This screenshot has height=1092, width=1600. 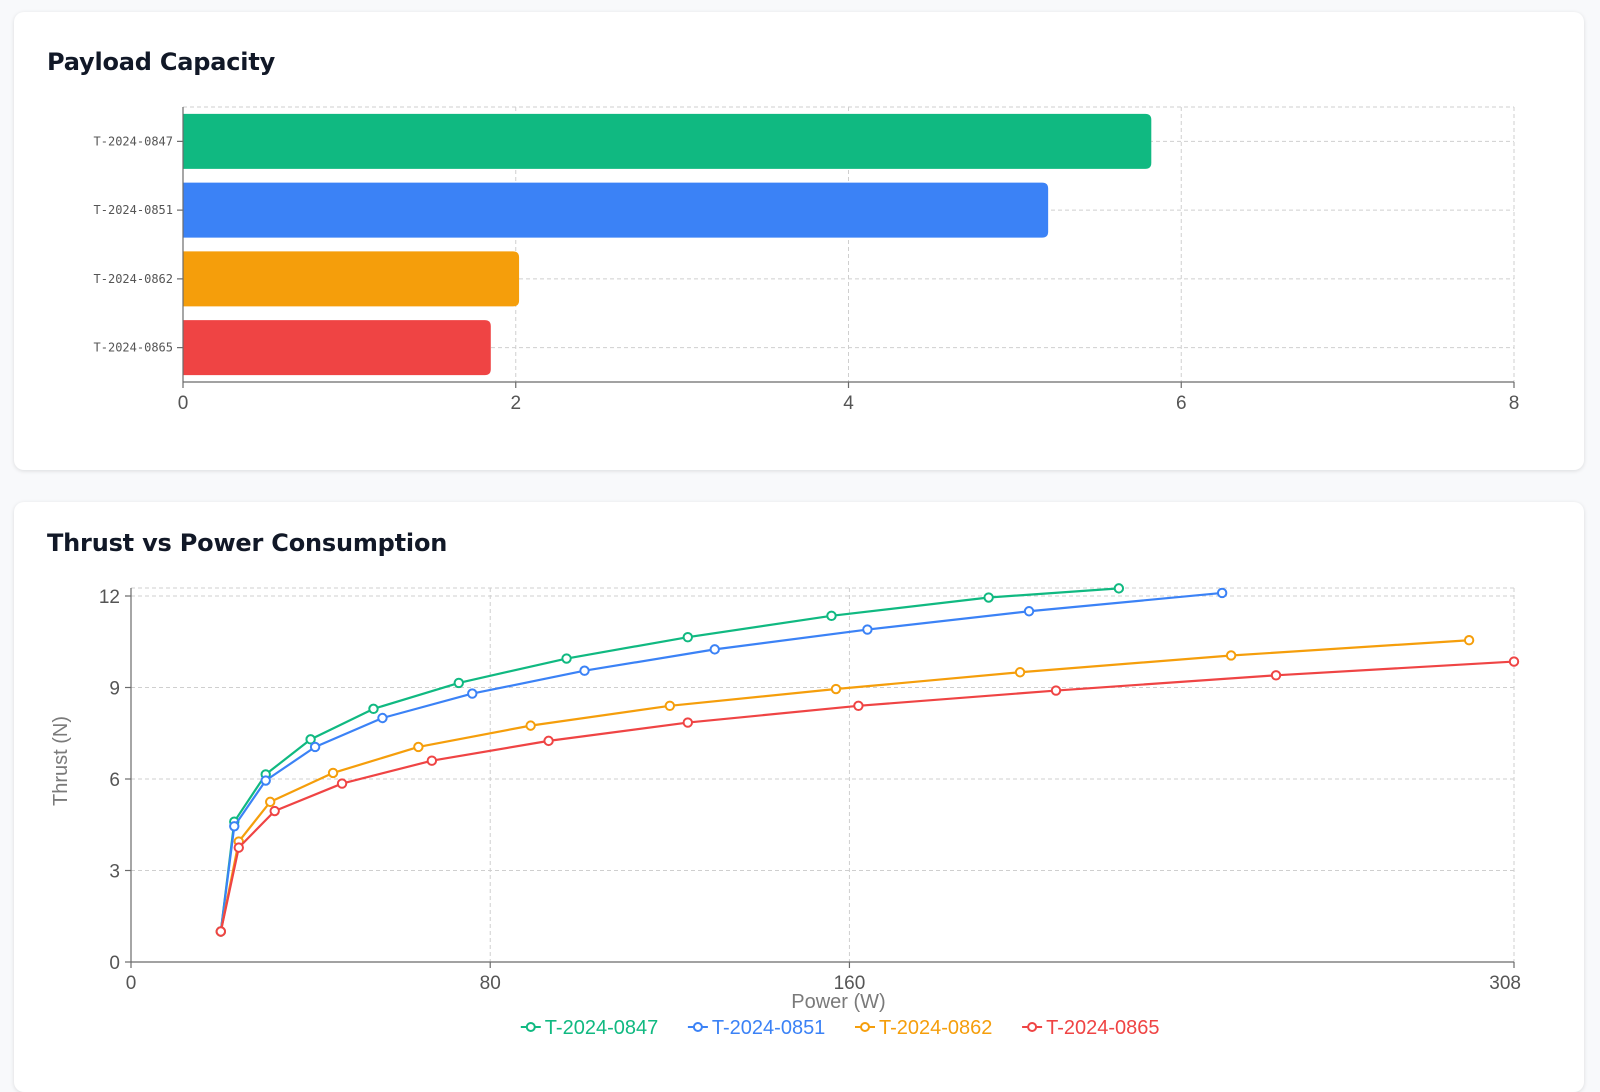 What do you see at coordinates (133, 348) in the screenshot?
I see `y-tick-label: T-2024-0865` at bounding box center [133, 348].